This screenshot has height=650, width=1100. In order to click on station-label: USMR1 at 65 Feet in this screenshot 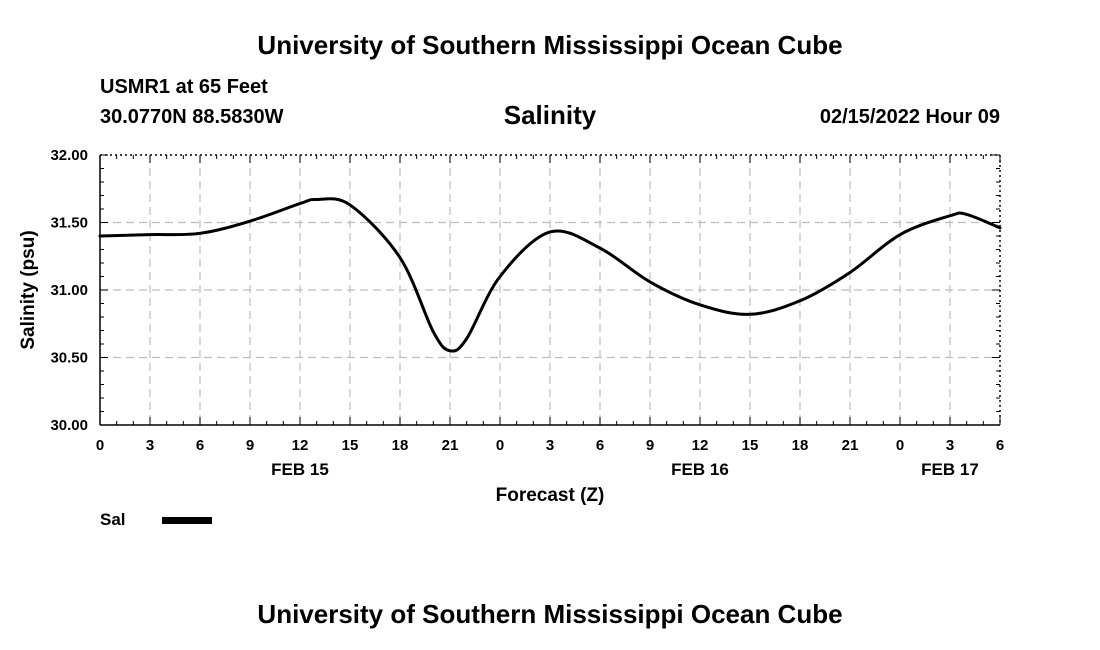, I will do `click(184, 87)`.